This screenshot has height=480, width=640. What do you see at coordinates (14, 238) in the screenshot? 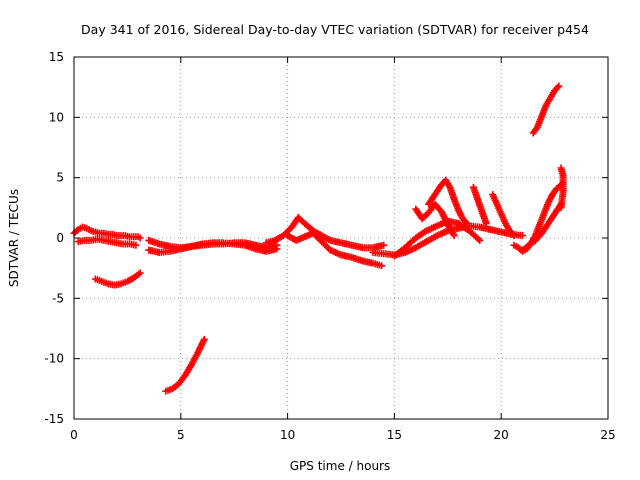
I see `y-axis-label: SDTVAR / TECUs` at bounding box center [14, 238].